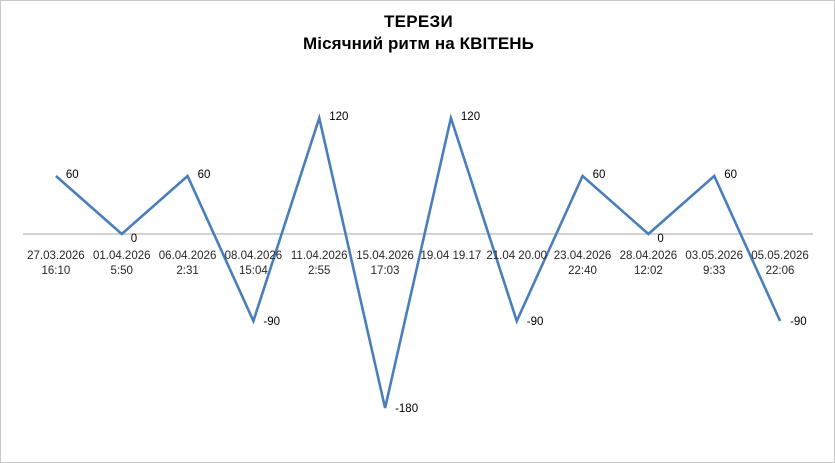 The width and height of the screenshot is (835, 463). What do you see at coordinates (385, 270) in the screenshot?
I see `category-label-time: 17:03` at bounding box center [385, 270].